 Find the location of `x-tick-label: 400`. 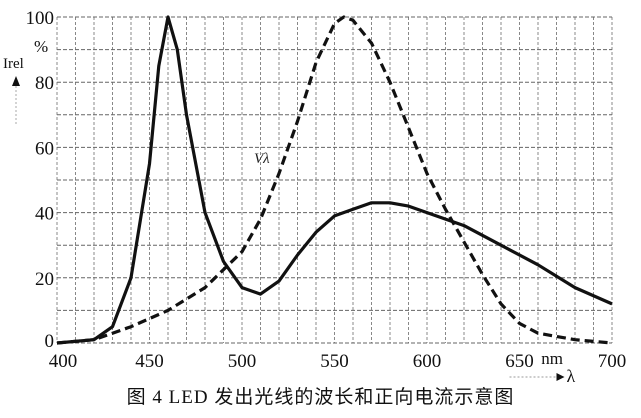

x-tick-label: 400 is located at coordinates (63, 361).